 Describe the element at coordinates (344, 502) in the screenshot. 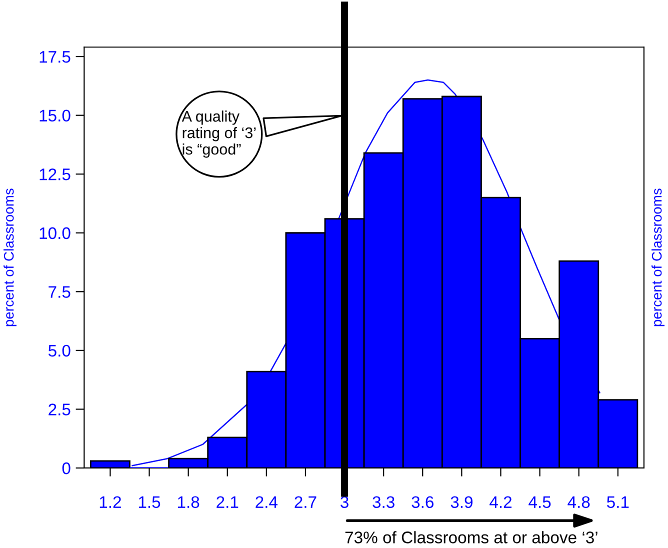

I see `x-tick-label: 3` at that location.